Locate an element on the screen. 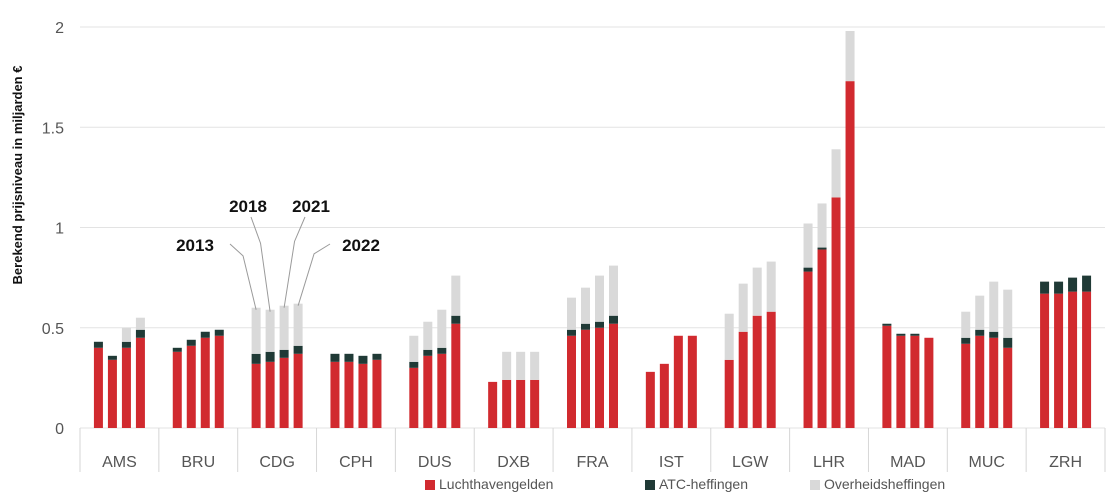 This screenshot has width=1107, height=502. y-tick-label: 2 is located at coordinates (59, 28).